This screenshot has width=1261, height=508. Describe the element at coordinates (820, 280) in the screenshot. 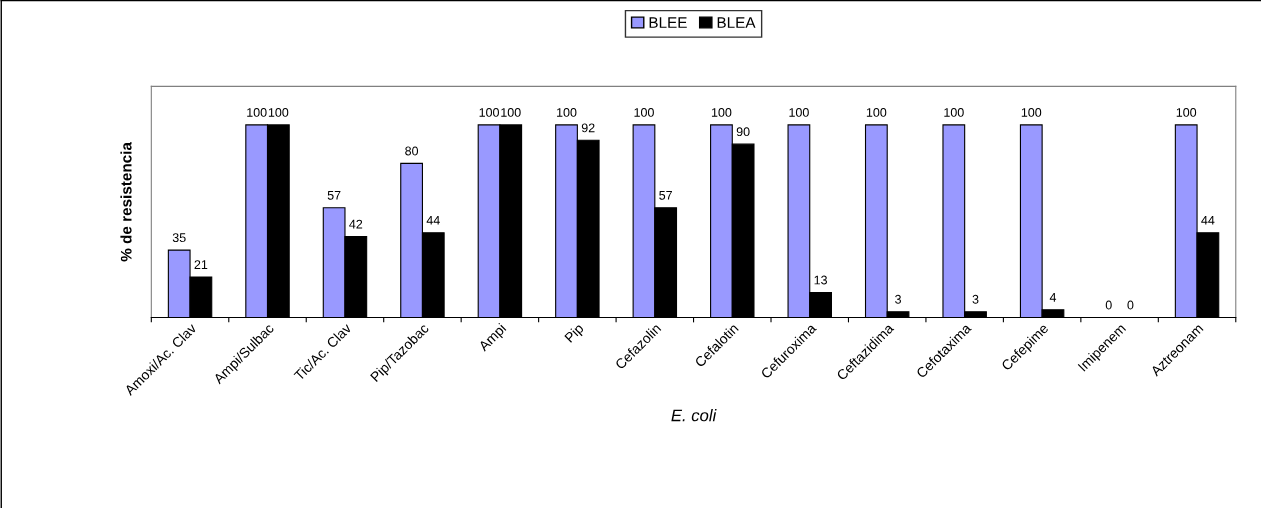

I see `data-label: 13` at that location.